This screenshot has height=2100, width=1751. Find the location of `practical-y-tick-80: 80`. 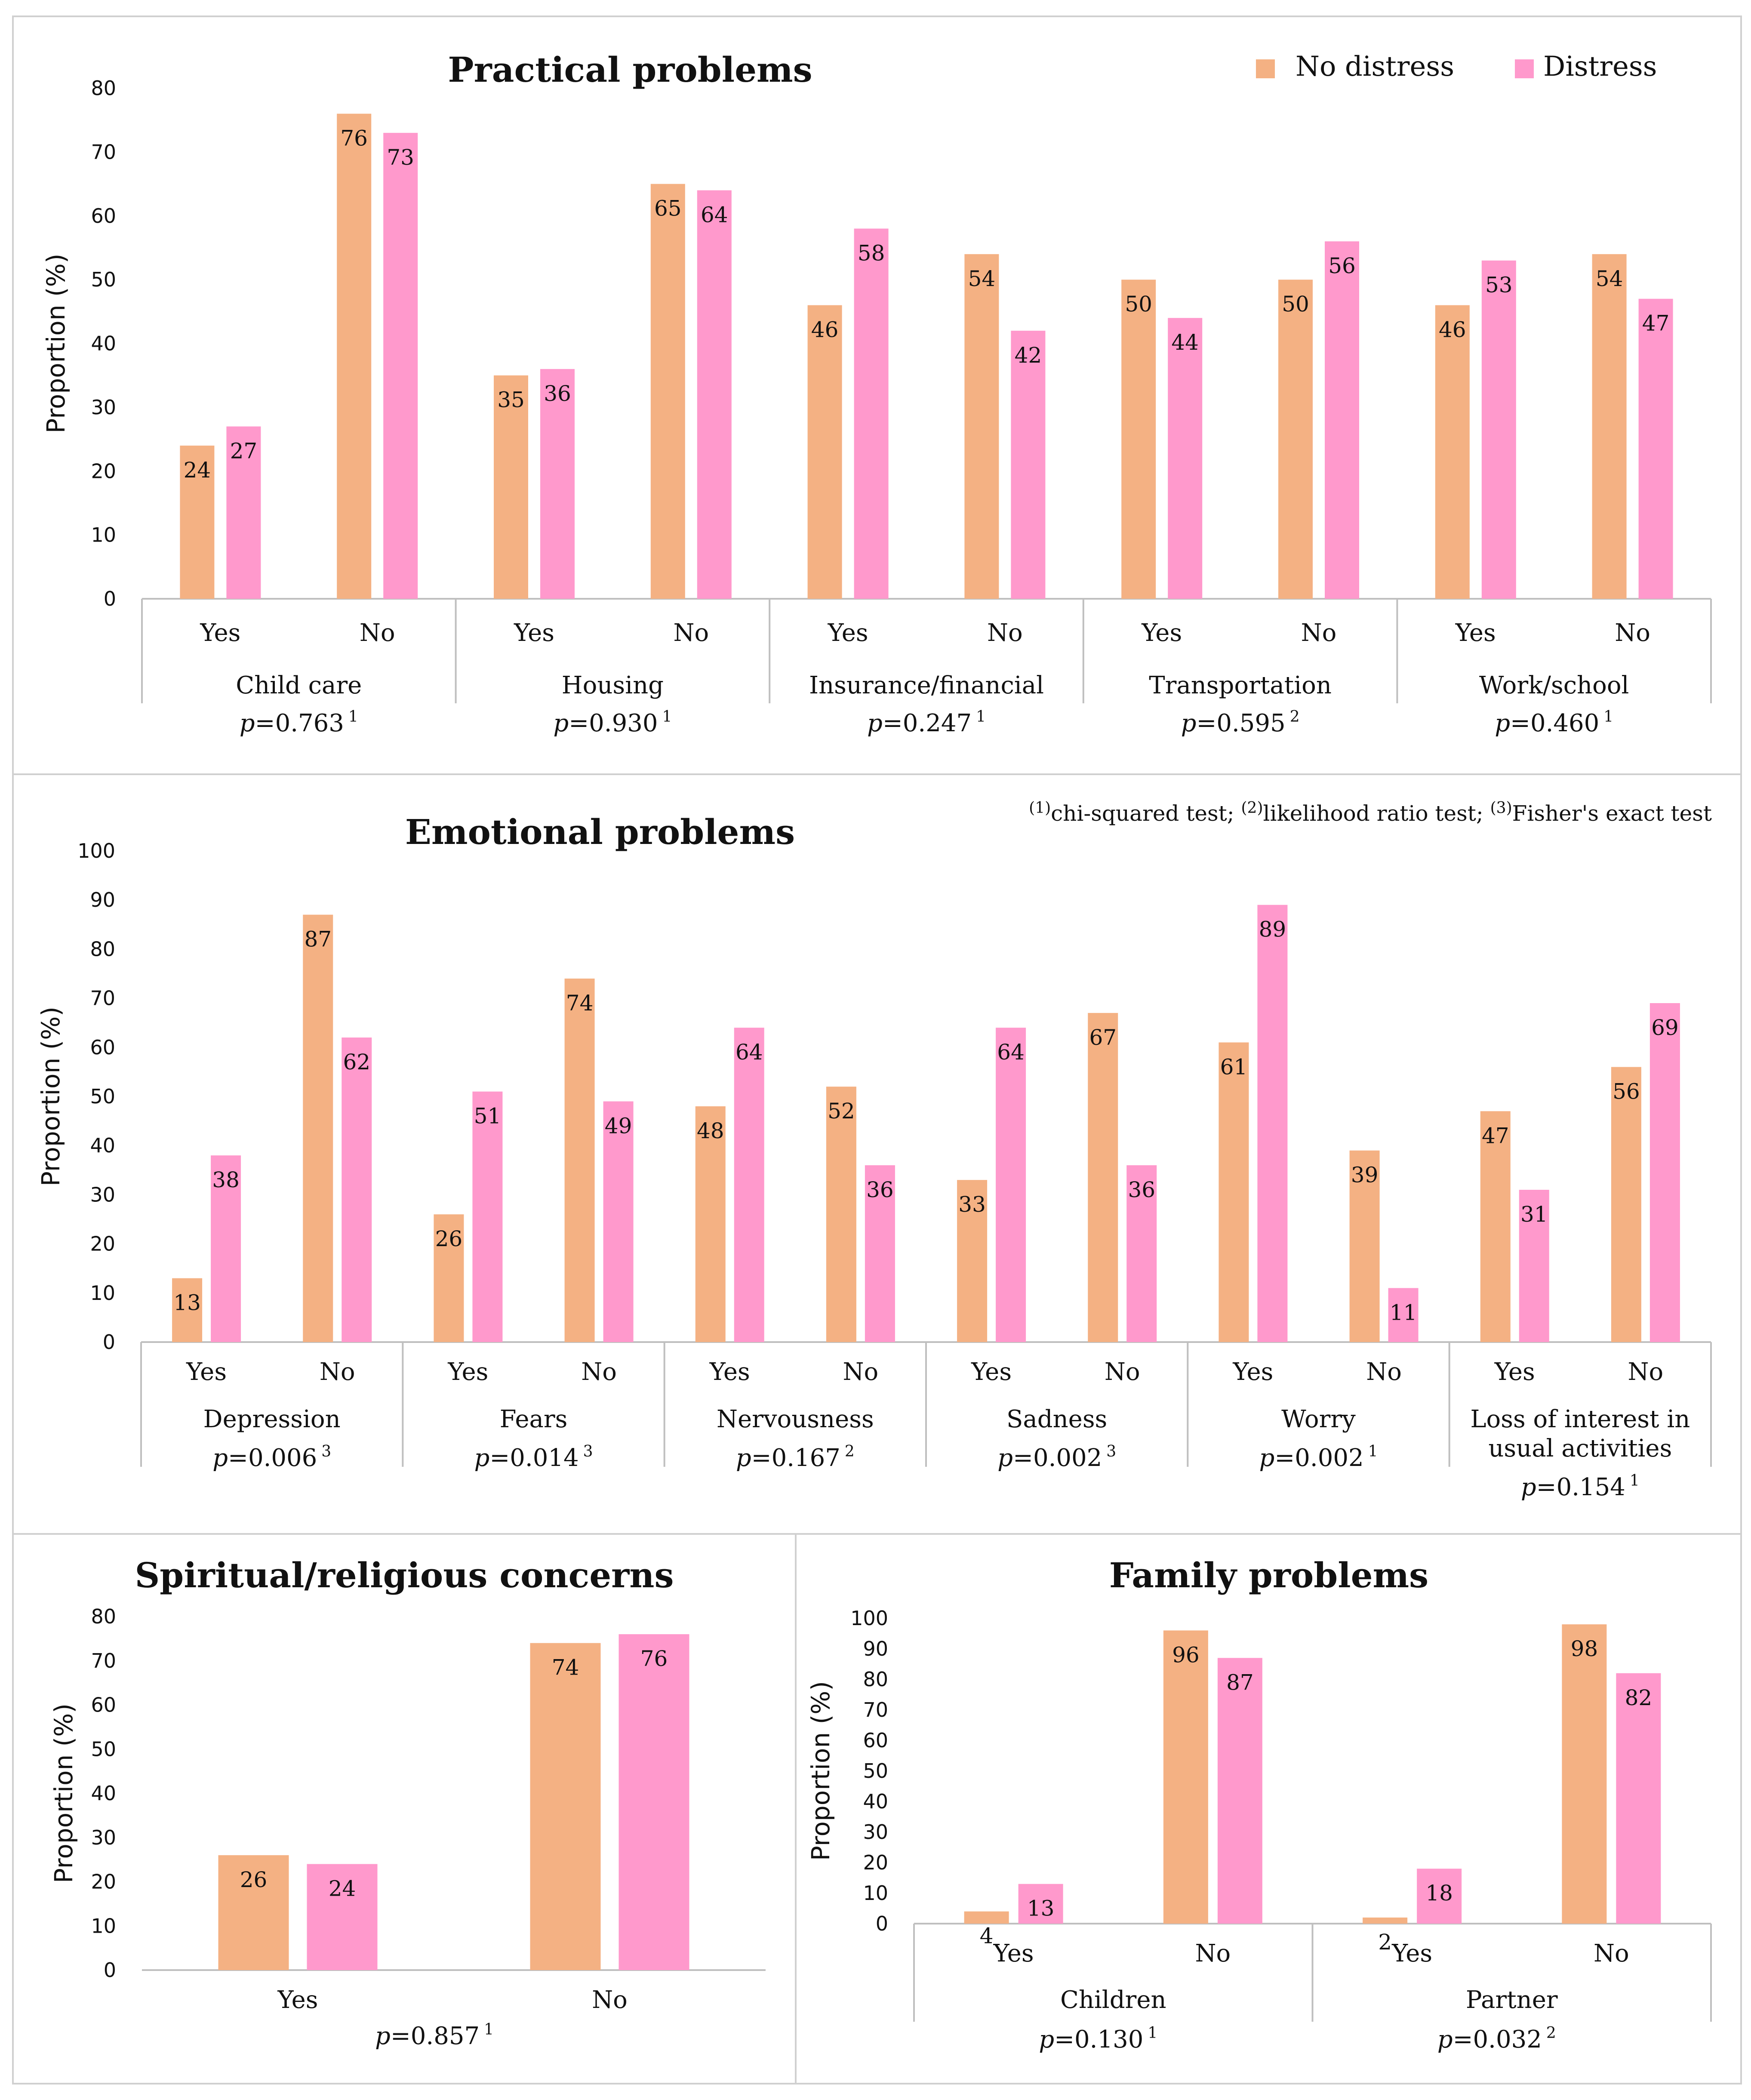

practical-y-tick-80: 80 is located at coordinates (103, 88).